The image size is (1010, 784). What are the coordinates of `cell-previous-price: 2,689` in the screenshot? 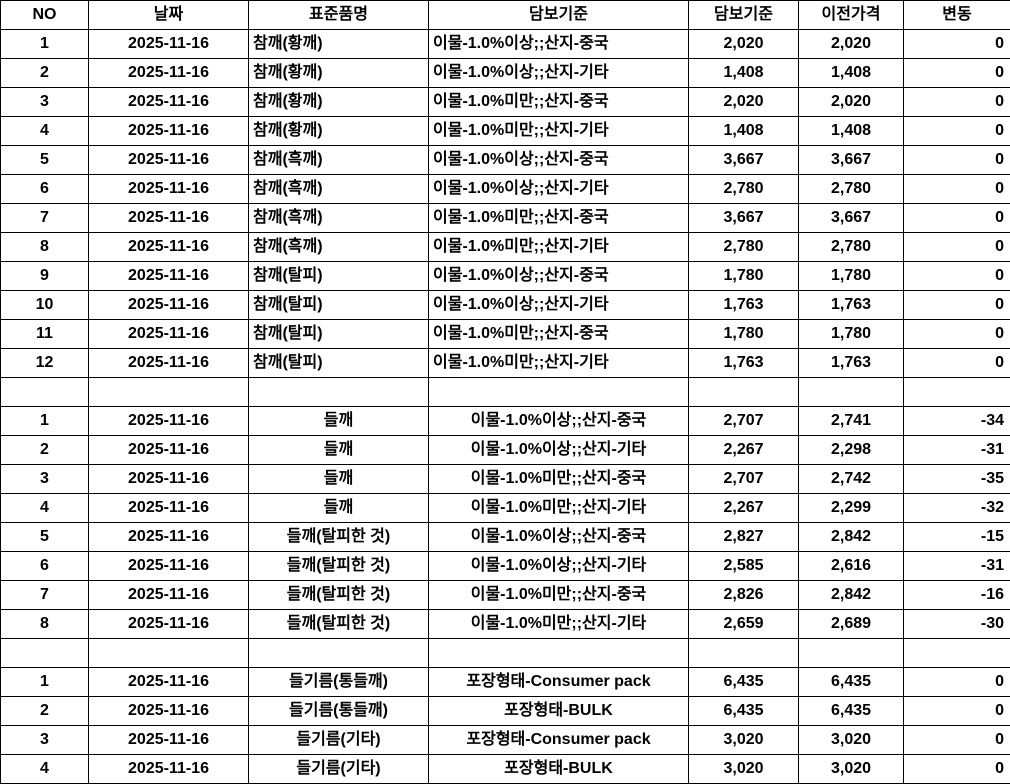 It's located at (851, 624).